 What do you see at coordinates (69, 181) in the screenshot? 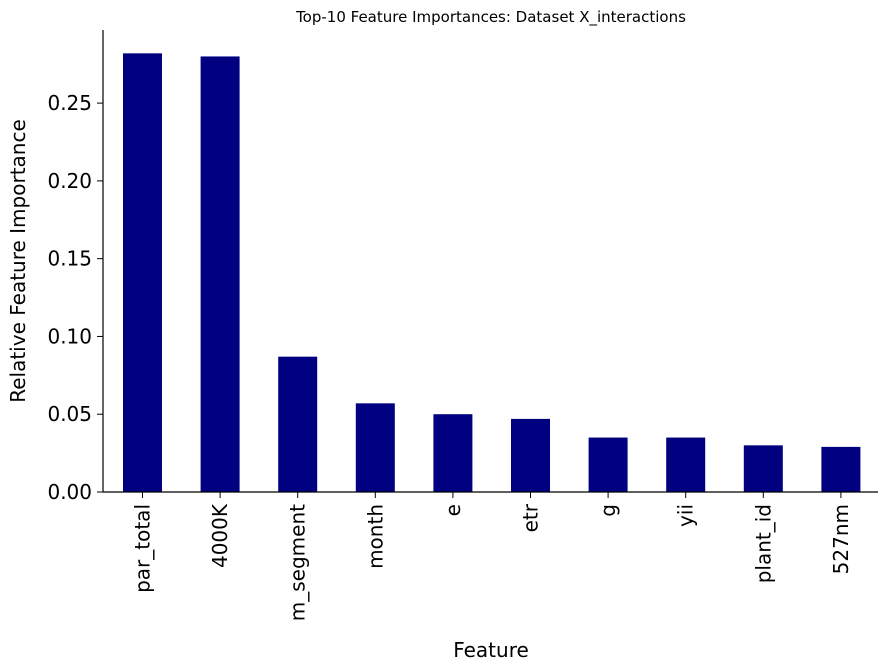
I see `y-tick-label: 0.20` at bounding box center [69, 181].